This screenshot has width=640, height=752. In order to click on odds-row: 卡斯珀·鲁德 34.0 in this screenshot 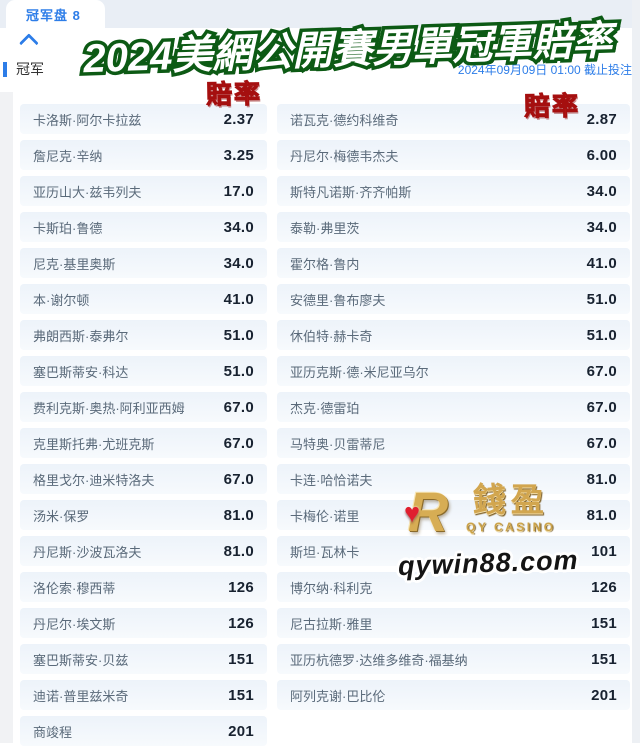, I will do `click(143, 227)`.